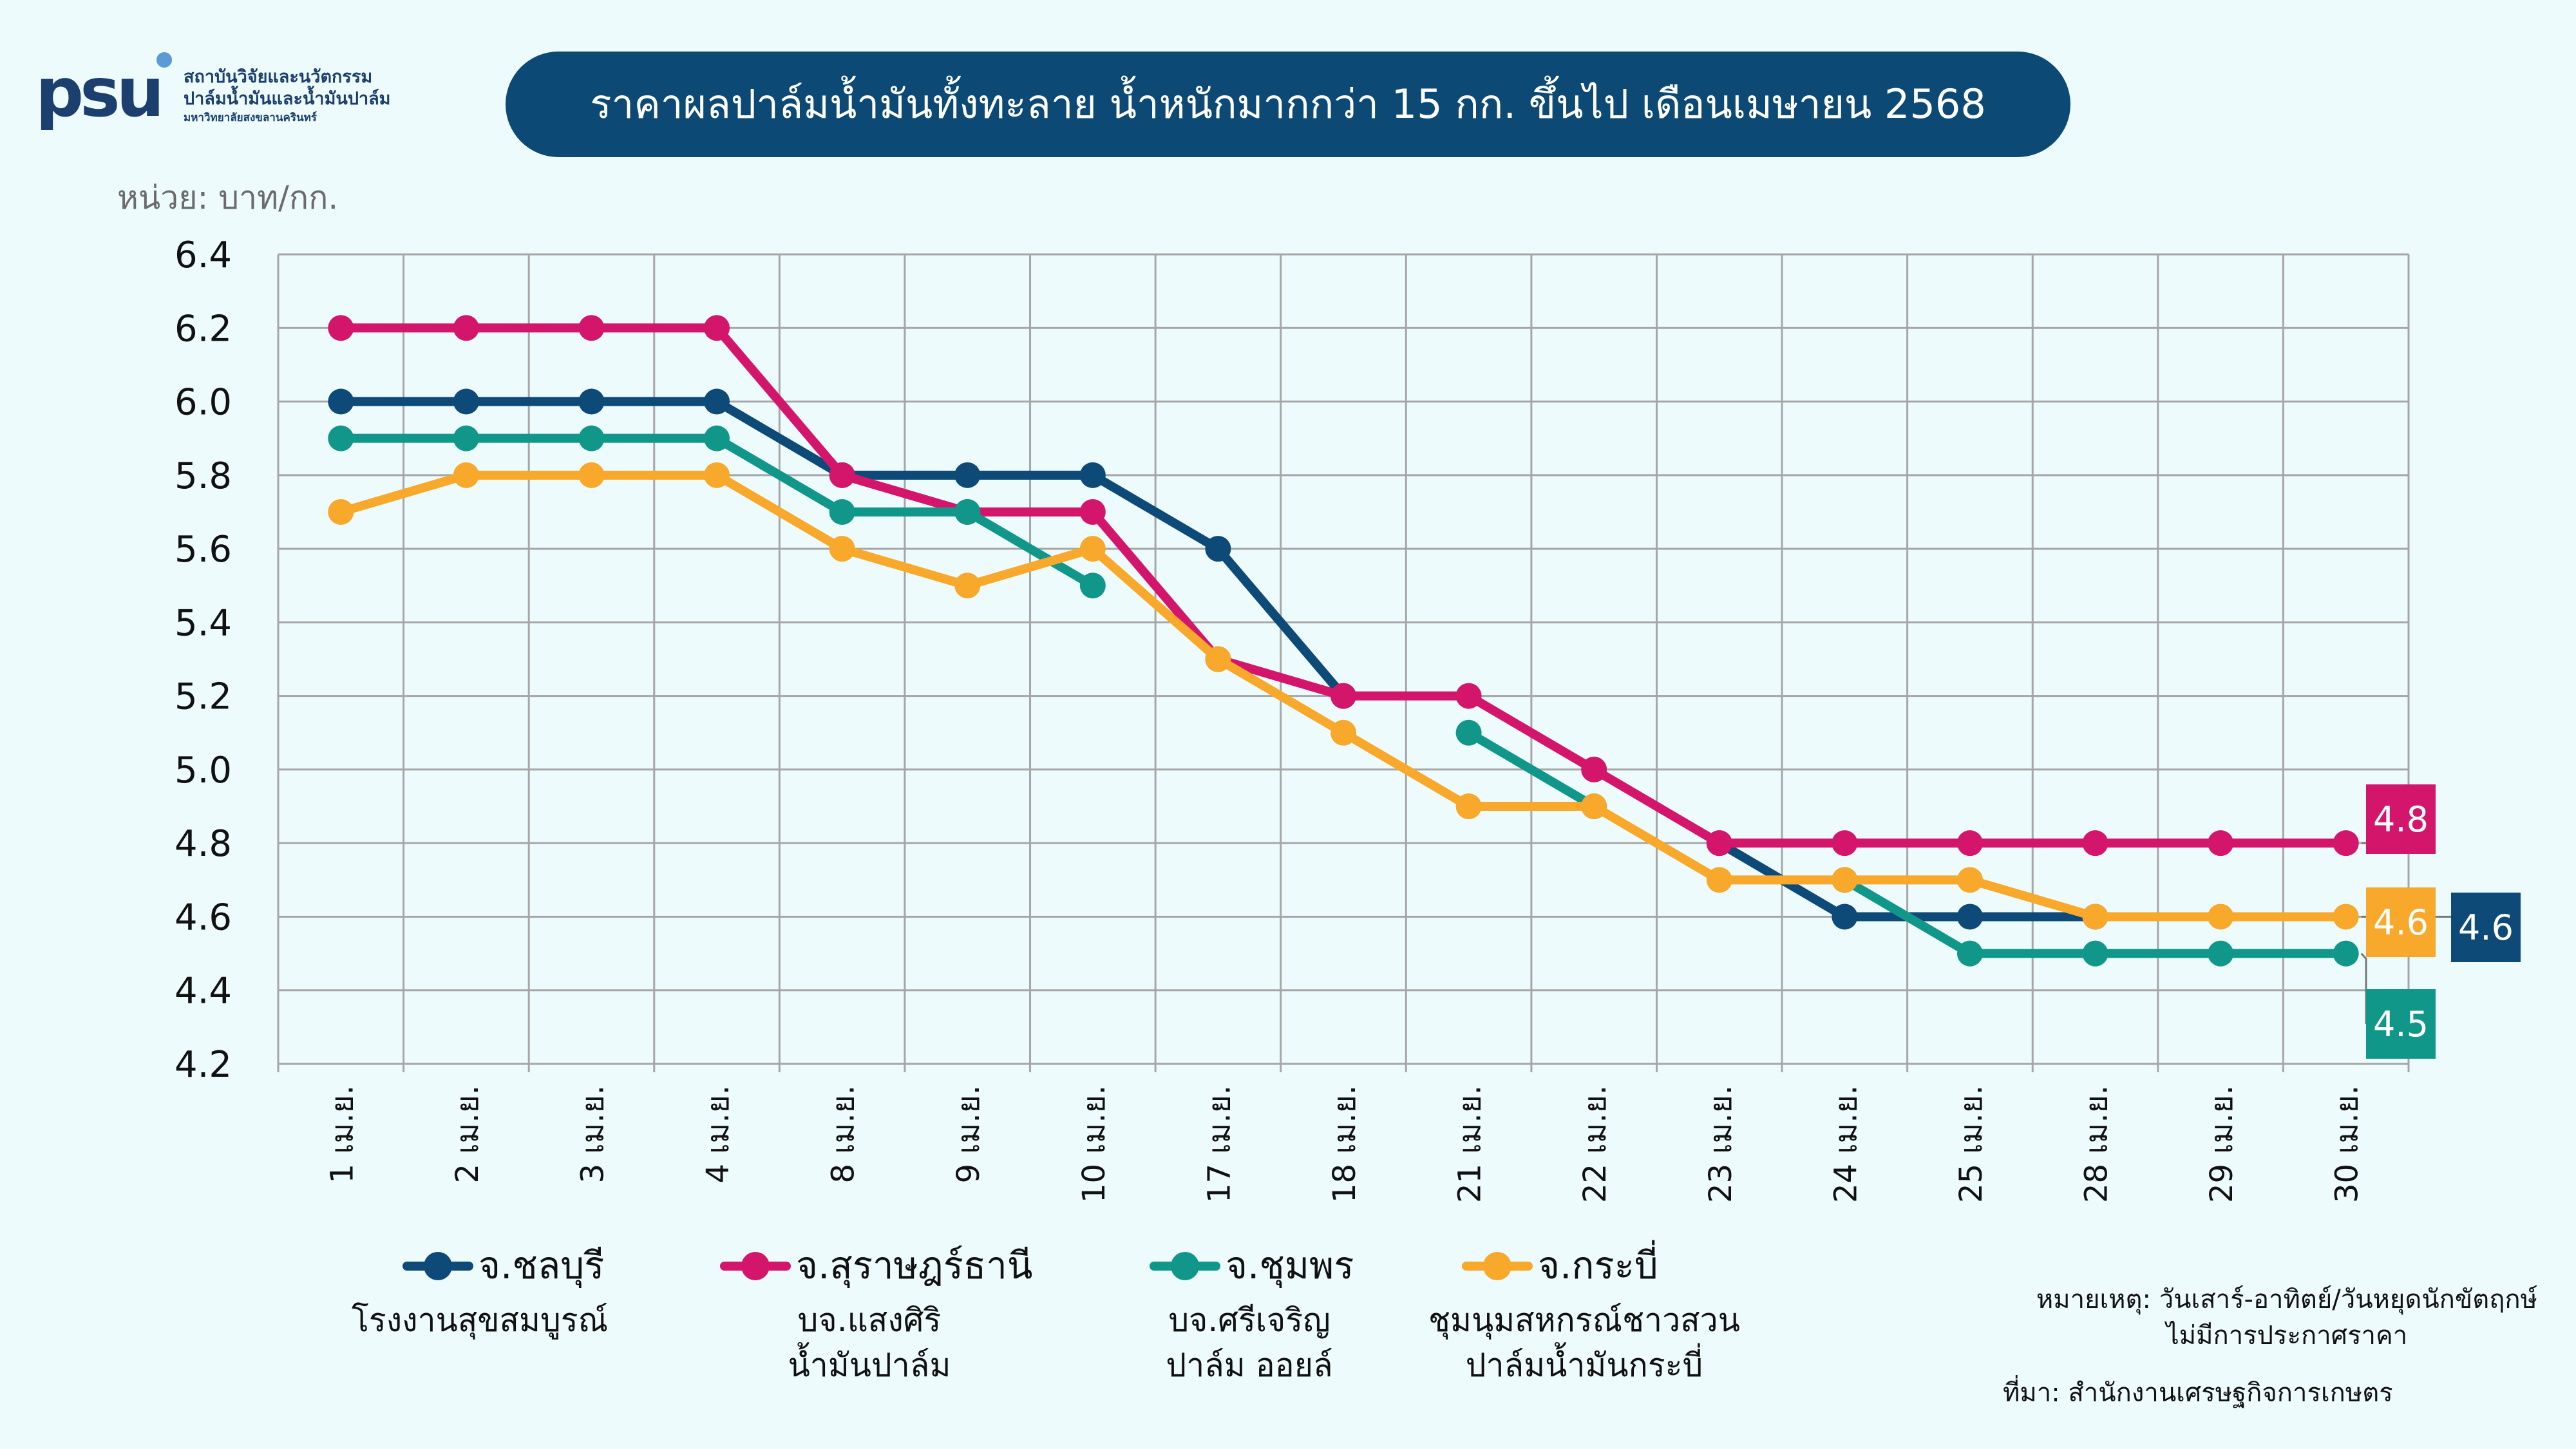  What do you see at coordinates (203, 844) in the screenshot?
I see `y-tick-label: 4.8` at bounding box center [203, 844].